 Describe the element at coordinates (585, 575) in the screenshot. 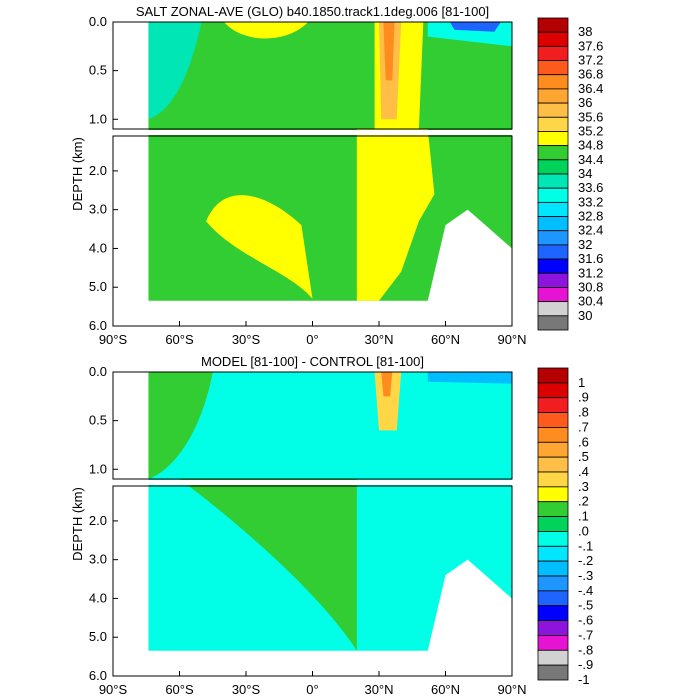

I see `colorbar-label: -.3` at that location.